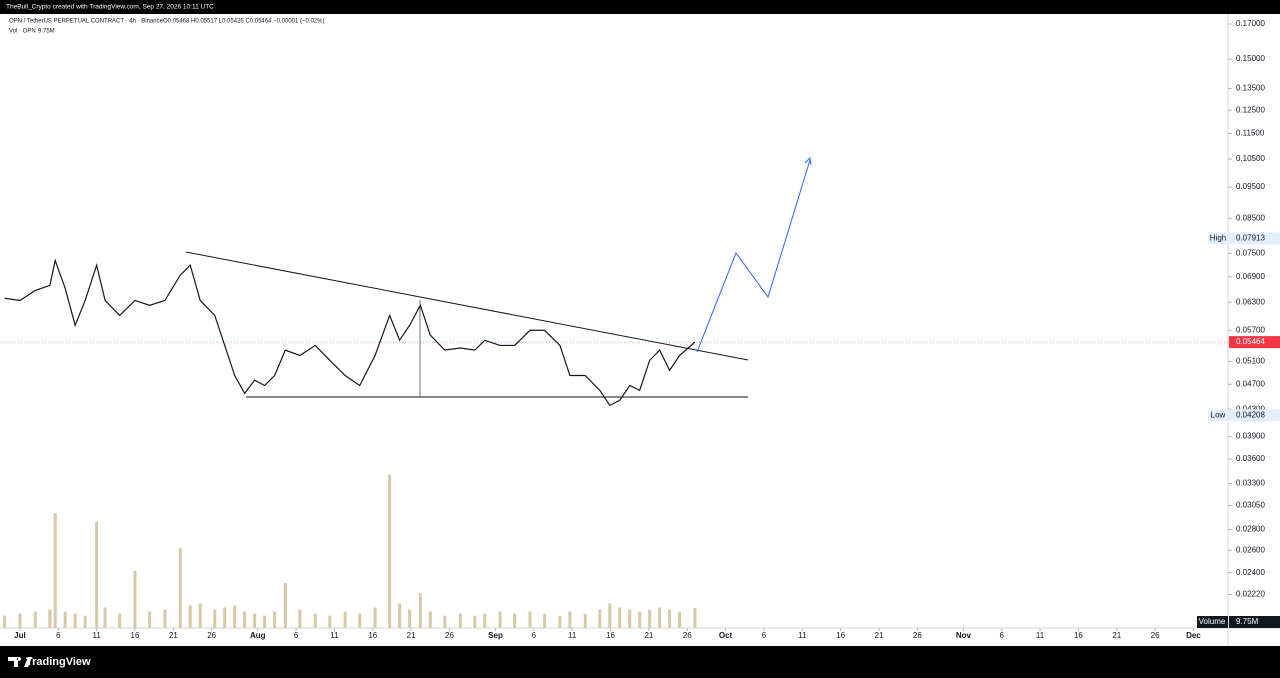  What do you see at coordinates (1250, 252) in the screenshot?
I see `y-tick-label: 0.07500` at bounding box center [1250, 252].